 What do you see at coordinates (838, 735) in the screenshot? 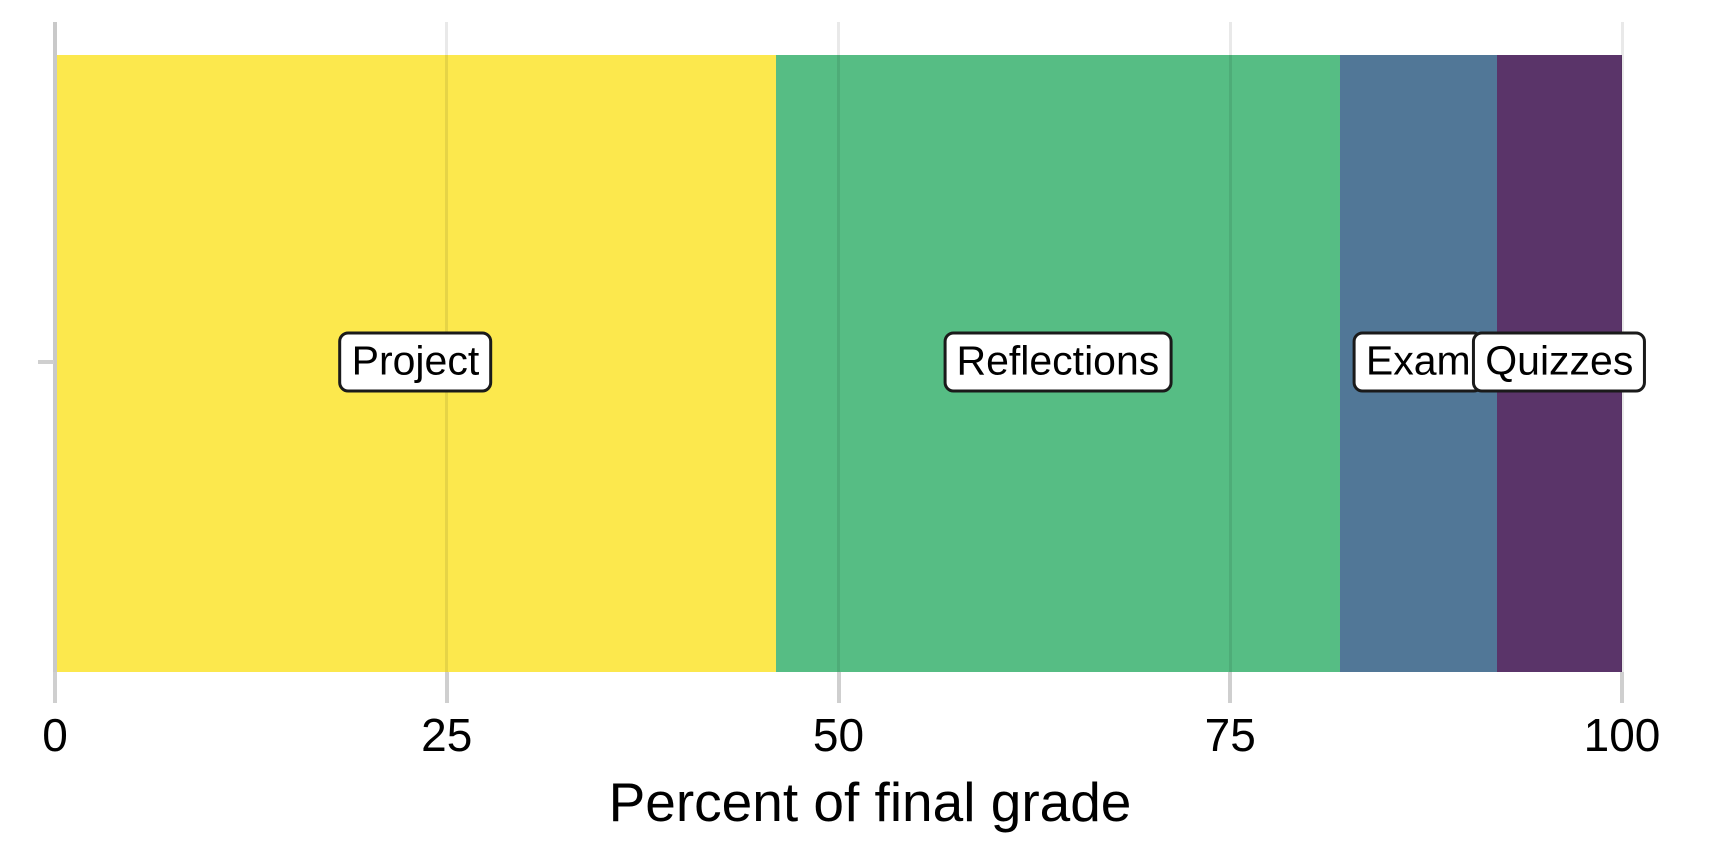
I see `x-tick-label-50: 50` at bounding box center [838, 735].